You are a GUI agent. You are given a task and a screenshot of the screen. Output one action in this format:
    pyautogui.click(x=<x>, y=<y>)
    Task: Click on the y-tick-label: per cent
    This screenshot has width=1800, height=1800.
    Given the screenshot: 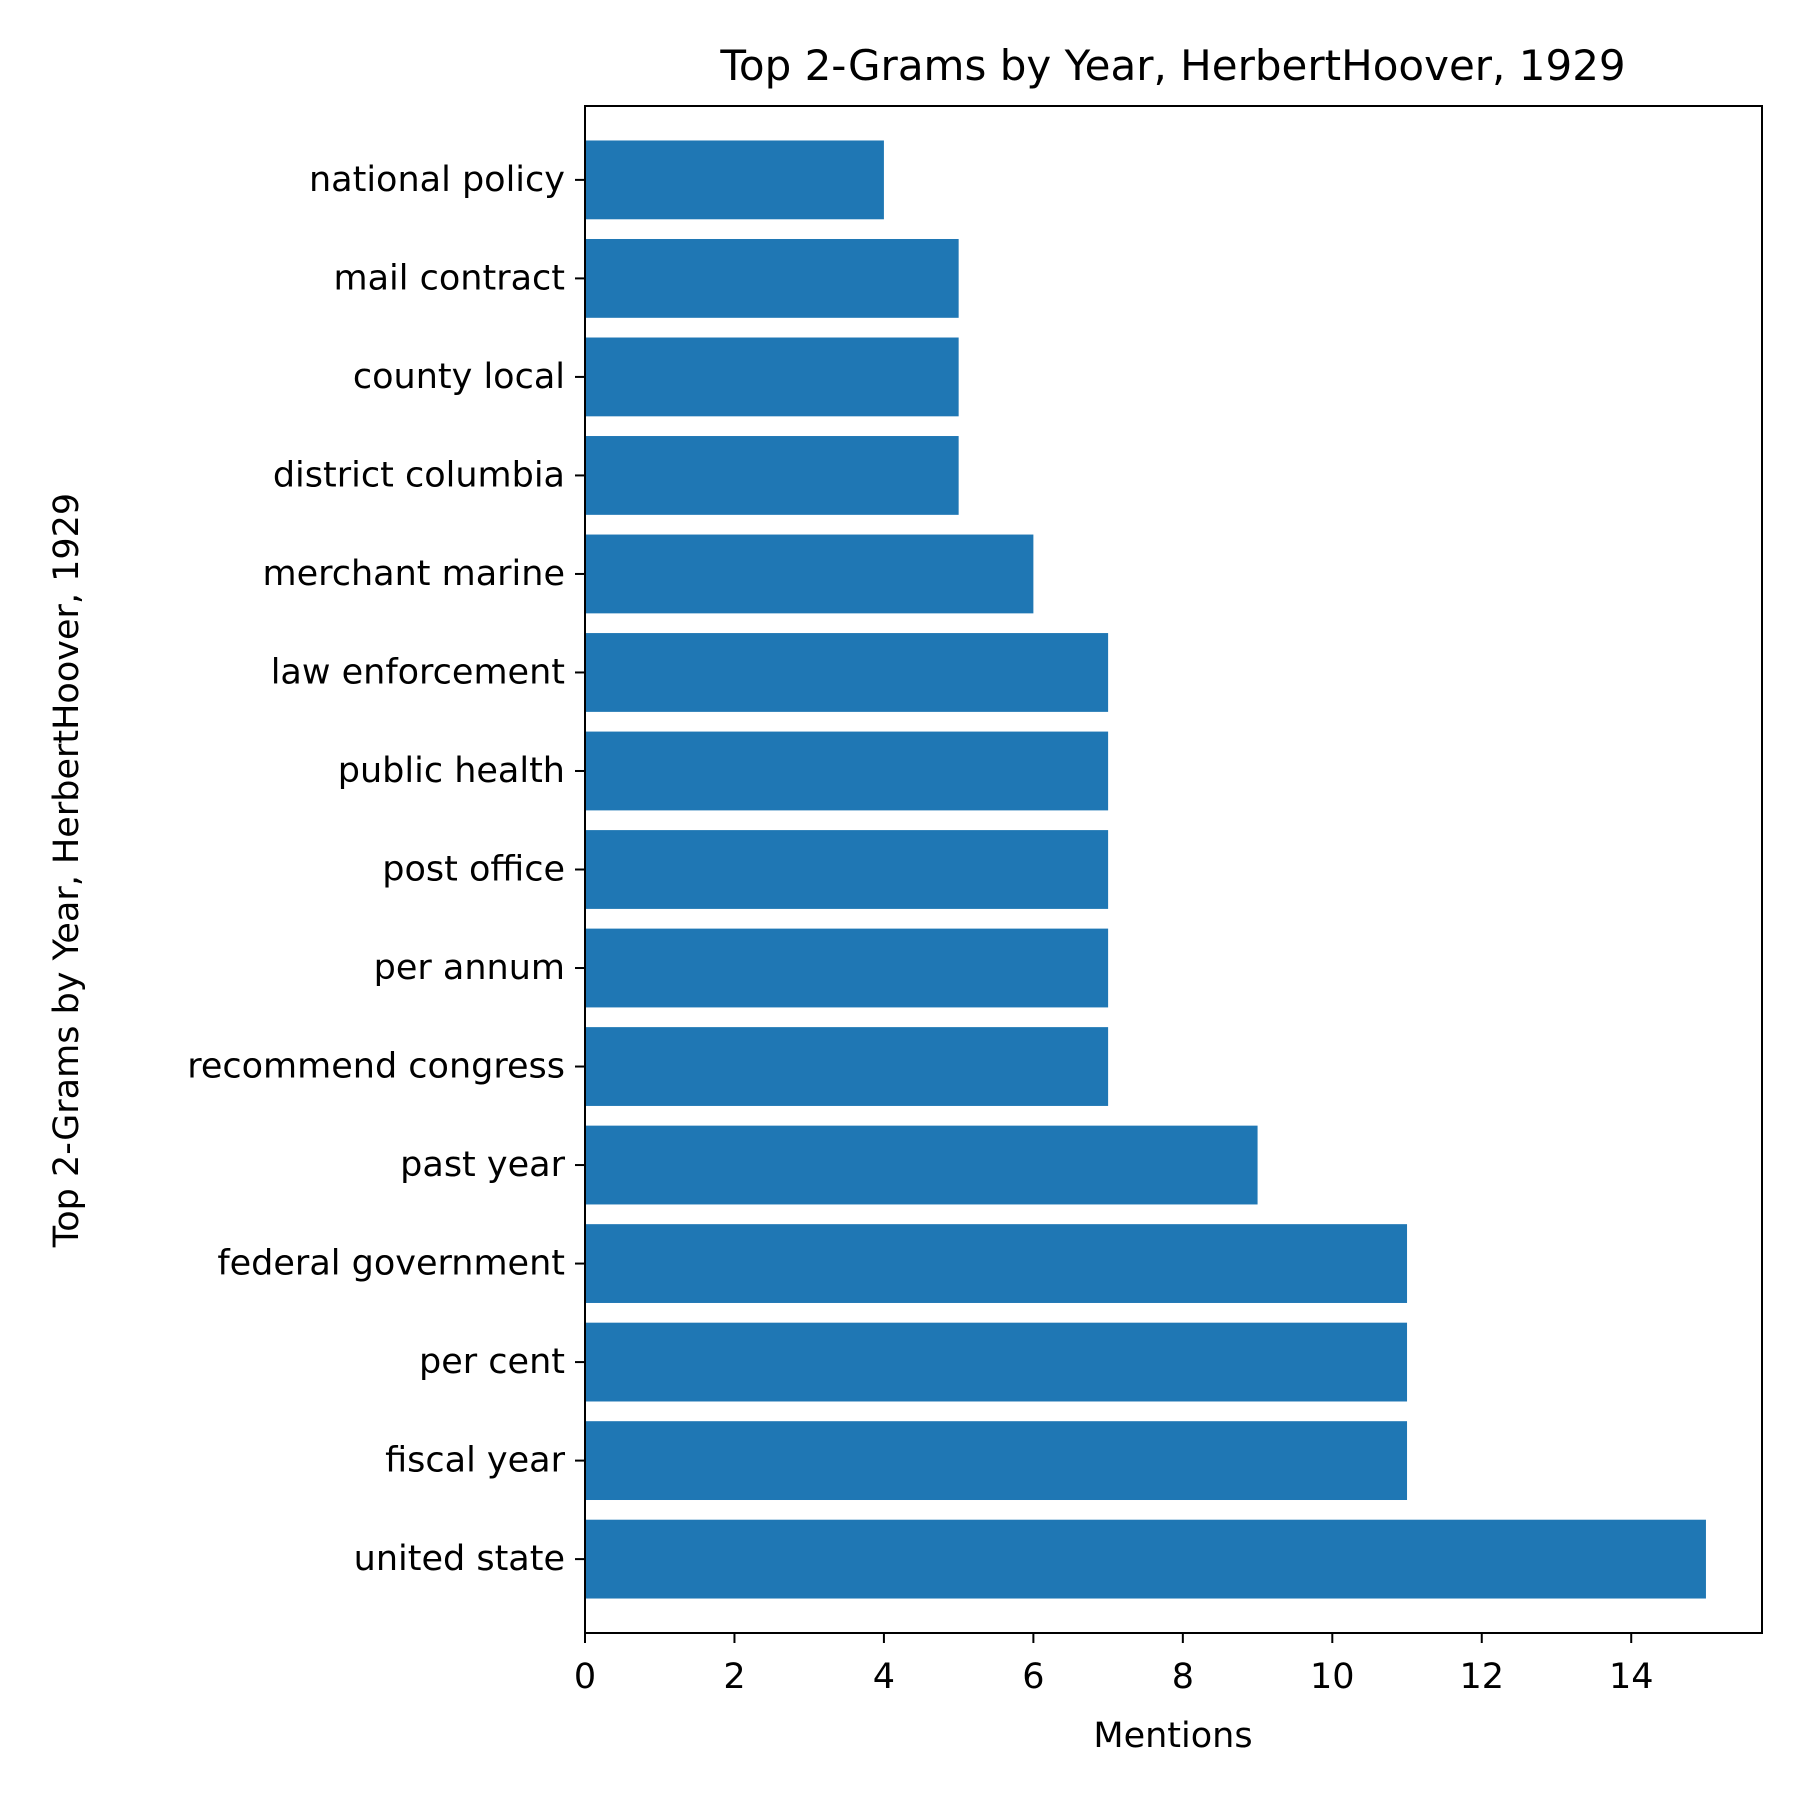 What is the action you would take?
    pyautogui.click(x=492, y=1362)
    